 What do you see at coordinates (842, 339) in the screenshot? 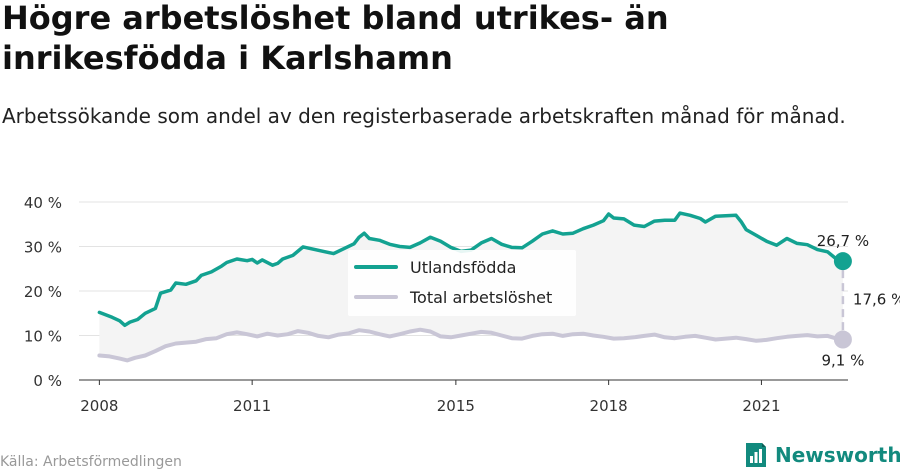
I see `end-marker-total` at bounding box center [842, 339].